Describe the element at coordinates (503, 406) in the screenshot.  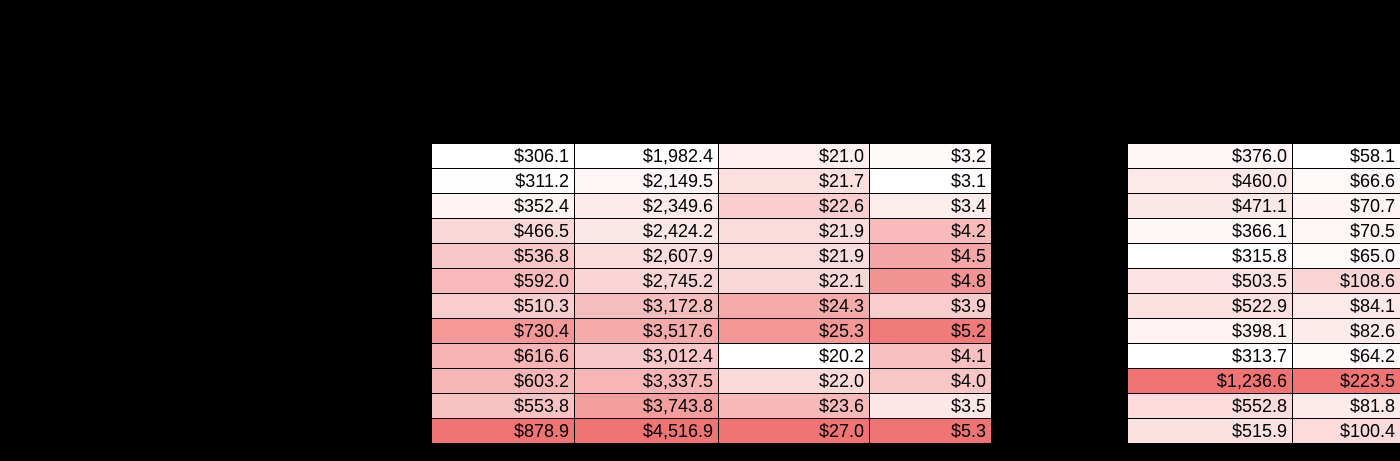
I see `cell-marketing: $553.8` at that location.